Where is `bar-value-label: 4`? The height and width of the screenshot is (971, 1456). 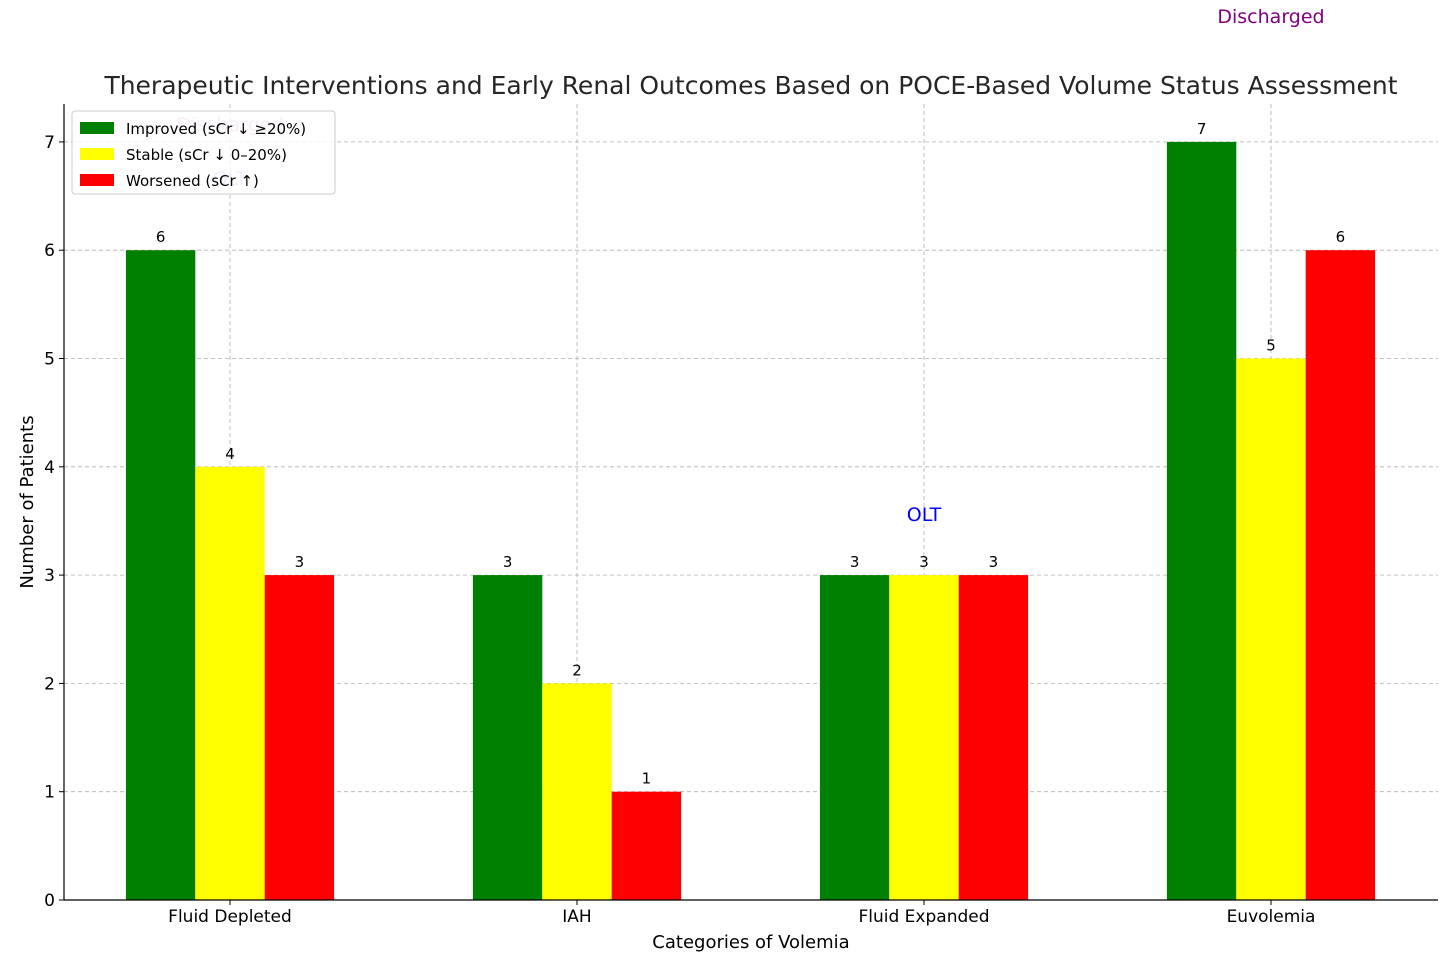
bar-value-label: 4 is located at coordinates (230, 454).